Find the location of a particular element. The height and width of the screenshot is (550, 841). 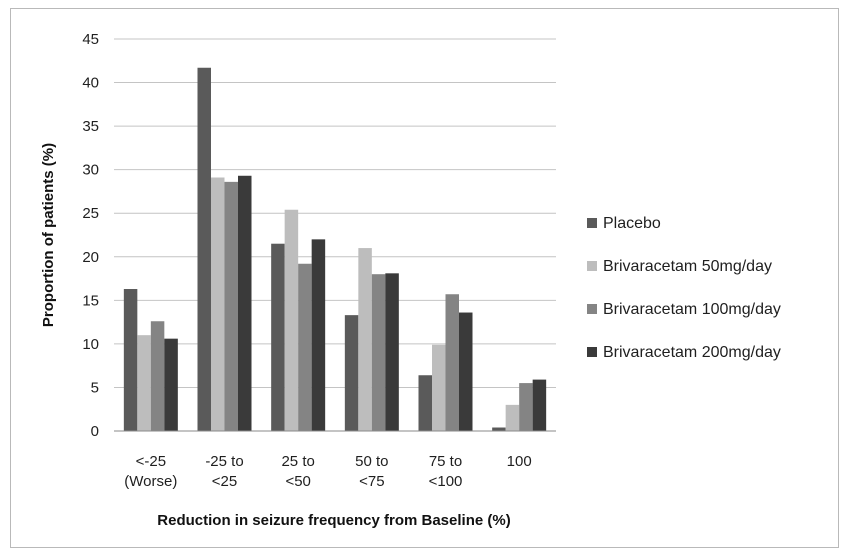

x-category-label: <-25 is located at coordinates (151, 461).